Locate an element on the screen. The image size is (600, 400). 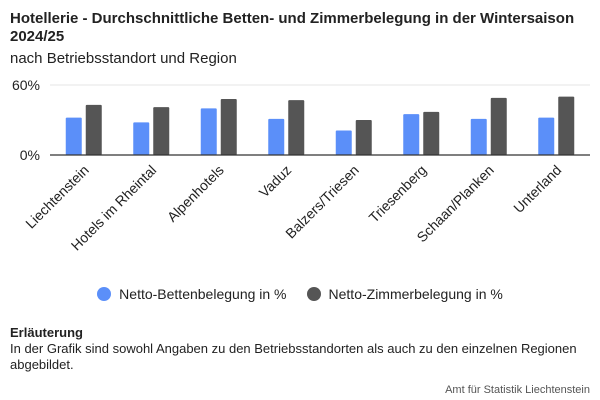
legend-item-rooms: Netto-Zimmerbelegung in % is located at coordinates (404, 294).